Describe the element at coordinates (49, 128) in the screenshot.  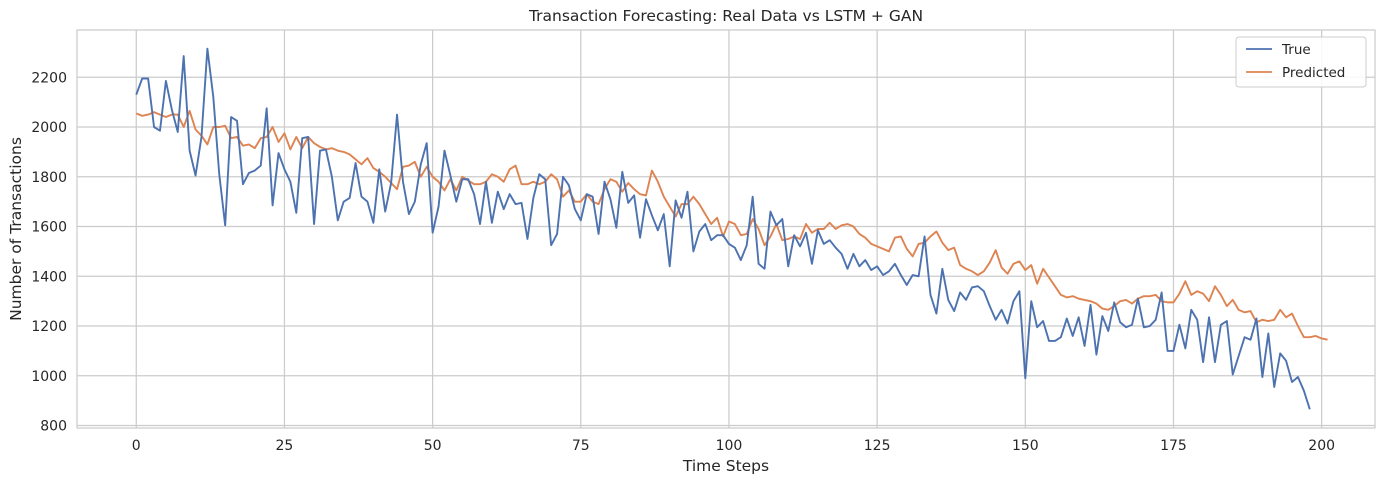
I see `y-tick-label: 2000` at that location.